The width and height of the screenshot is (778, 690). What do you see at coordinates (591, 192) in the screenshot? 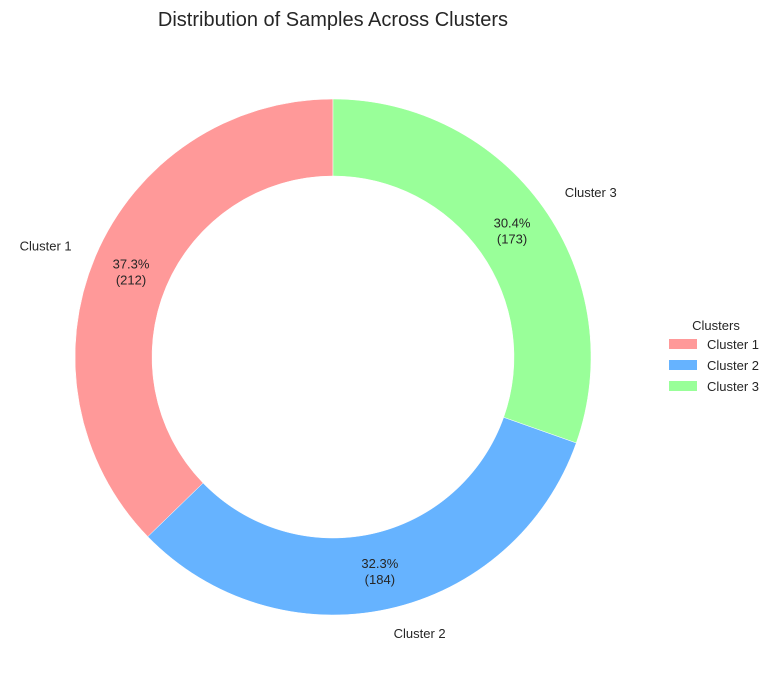
I see `category-label: Cluster 3` at bounding box center [591, 192].